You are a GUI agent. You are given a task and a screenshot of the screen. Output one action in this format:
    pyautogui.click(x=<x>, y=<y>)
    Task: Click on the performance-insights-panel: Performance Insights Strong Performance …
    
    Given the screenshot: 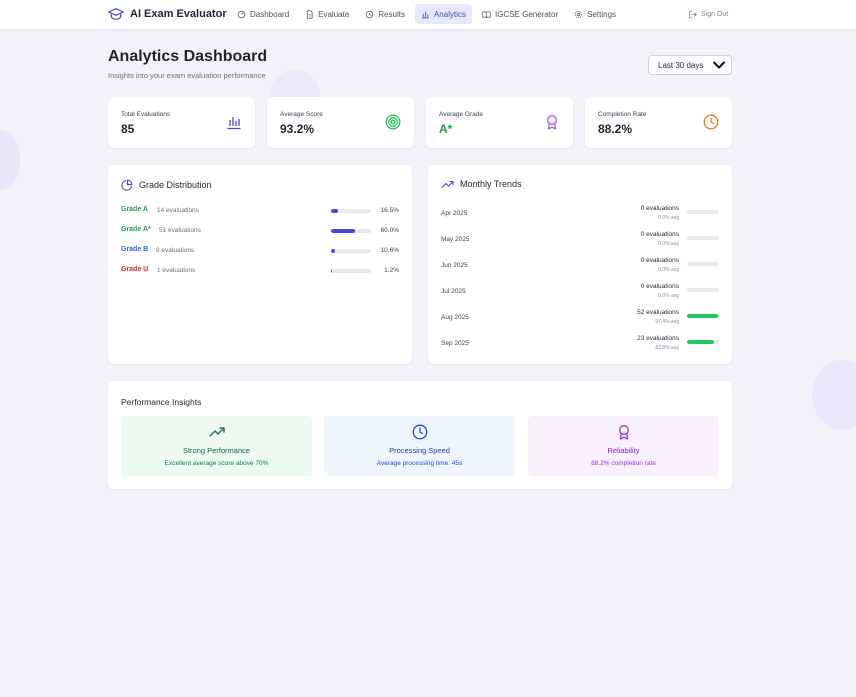 What is the action you would take?
    pyautogui.click(x=420, y=435)
    